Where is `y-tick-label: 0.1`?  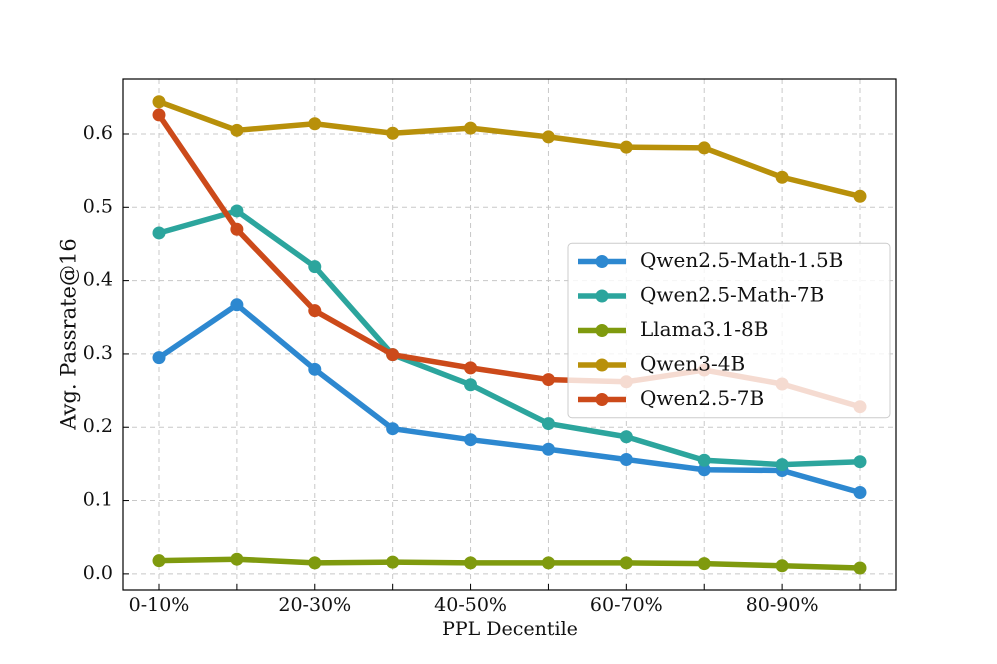 y-tick-label: 0.1 is located at coordinates (98, 500).